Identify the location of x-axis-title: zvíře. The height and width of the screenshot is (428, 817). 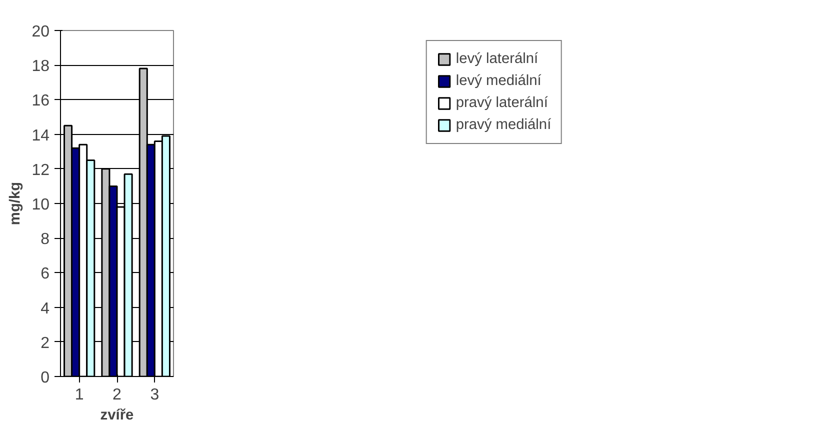
(117, 416).